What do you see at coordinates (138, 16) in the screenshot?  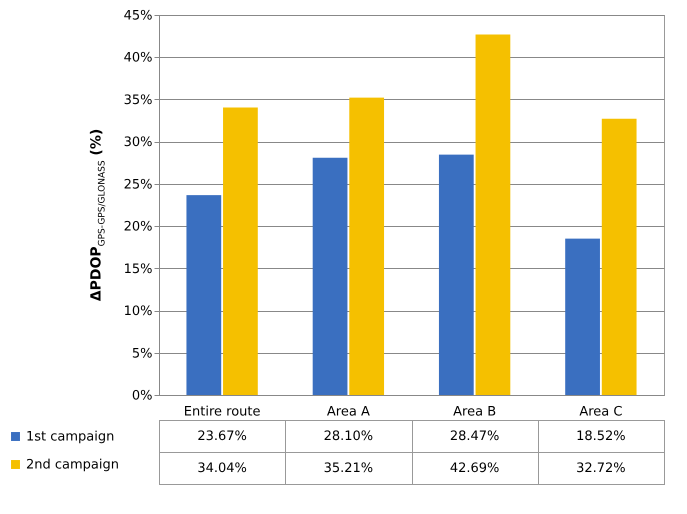 I see `y-tick-label: 45%` at bounding box center [138, 16].